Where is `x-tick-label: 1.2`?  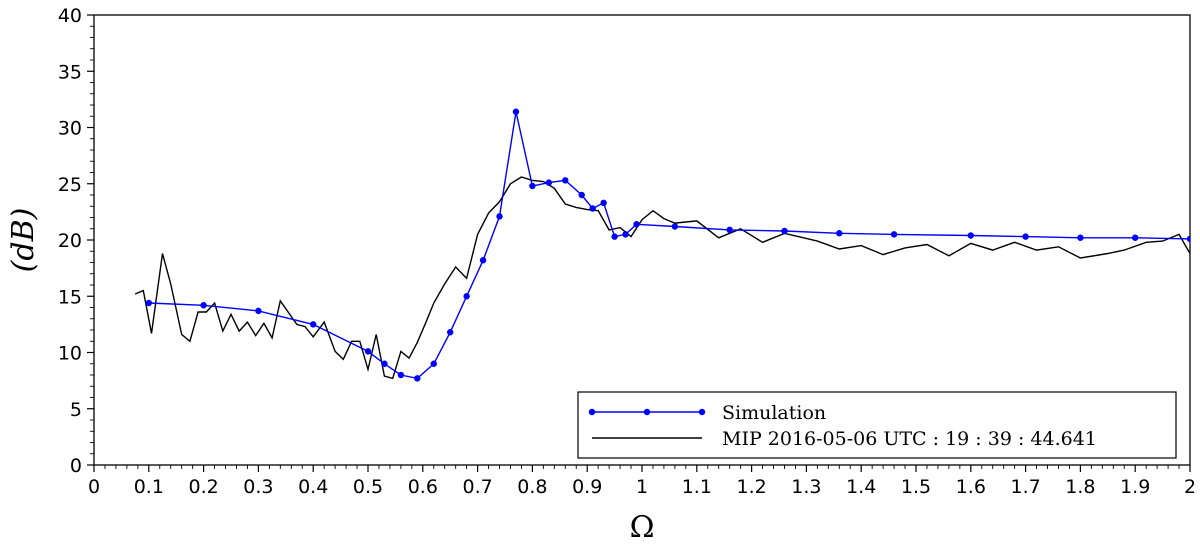
x-tick-label: 1.2 is located at coordinates (751, 487).